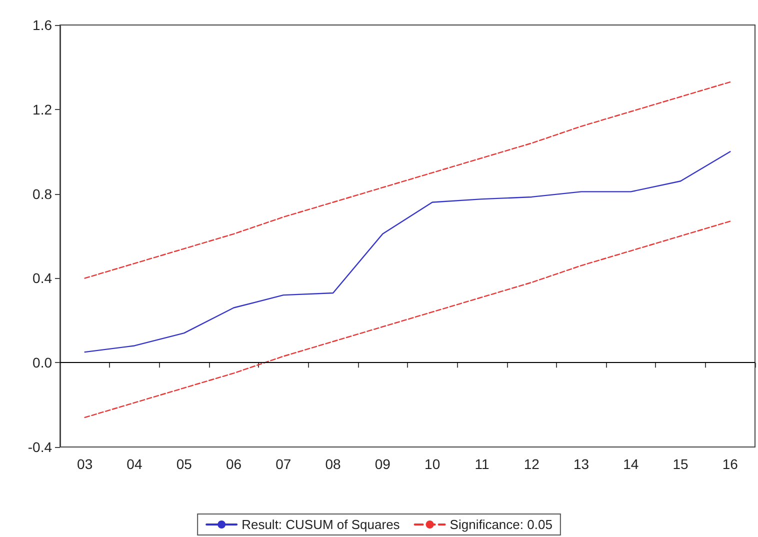 The width and height of the screenshot is (758, 537). What do you see at coordinates (501, 524) in the screenshot?
I see `legend-label: Significance: 0.05` at bounding box center [501, 524].